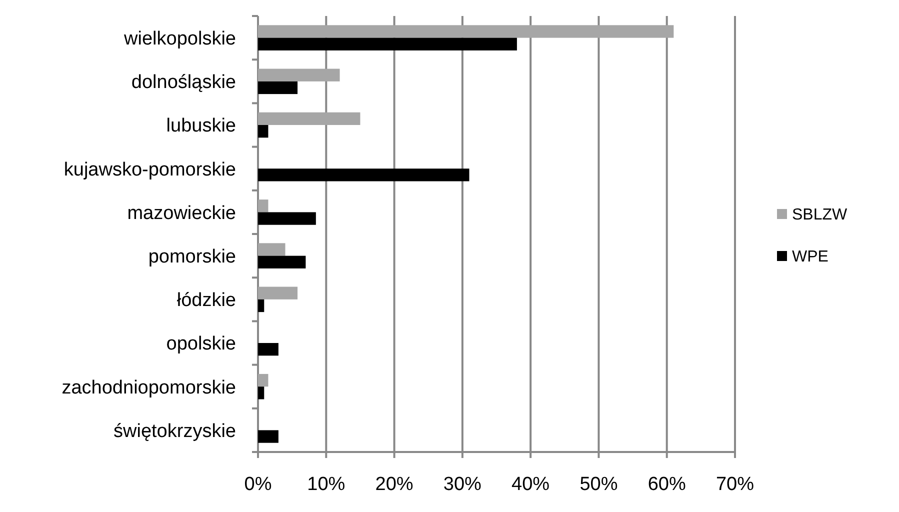 The image size is (899, 512). Describe the element at coordinates (599, 484) in the screenshot. I see `x-tick-label: 50%` at that location.